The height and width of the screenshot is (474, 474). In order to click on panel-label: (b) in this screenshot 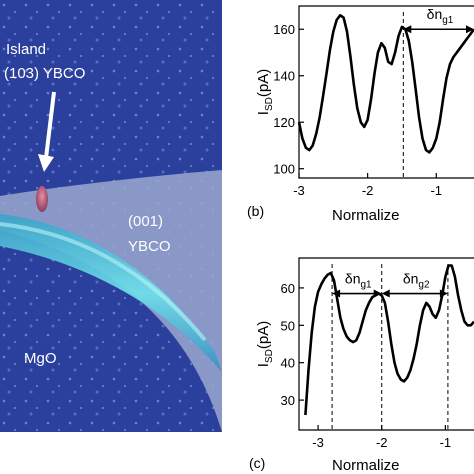, I will do `click(255, 211)`.